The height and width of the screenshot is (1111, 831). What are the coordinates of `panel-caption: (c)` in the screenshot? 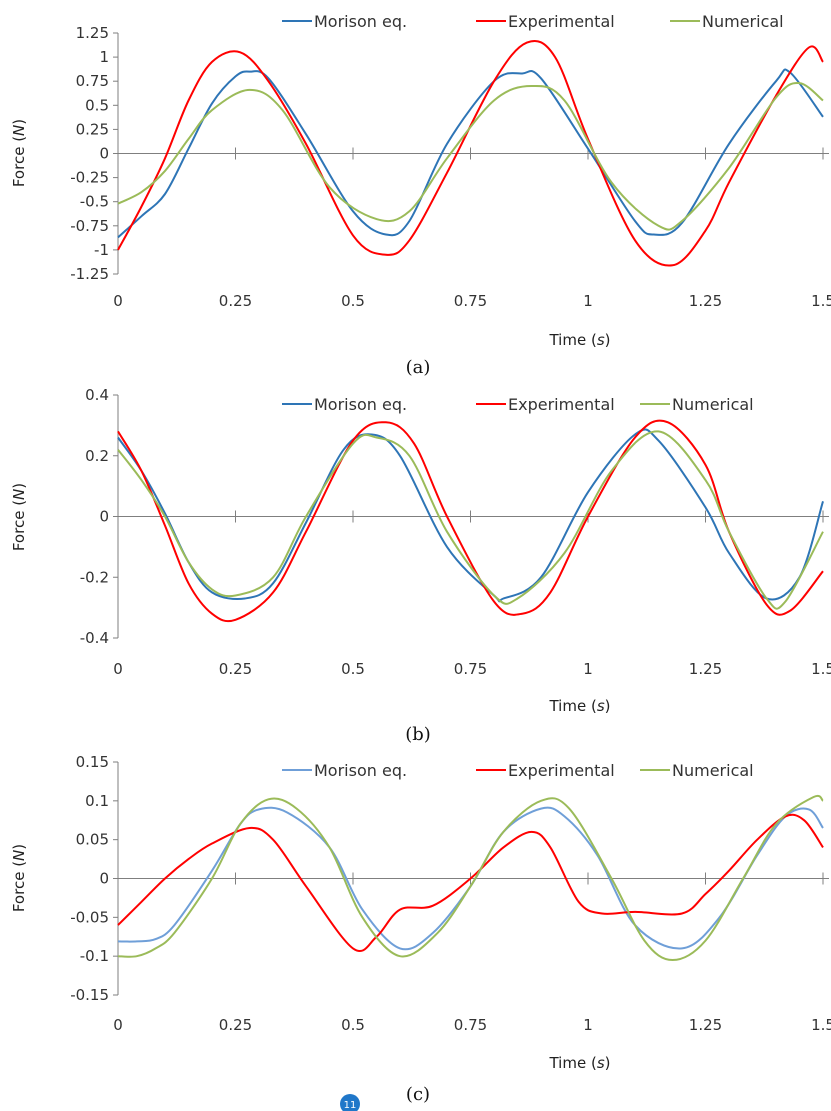 It's located at (418, 1094).